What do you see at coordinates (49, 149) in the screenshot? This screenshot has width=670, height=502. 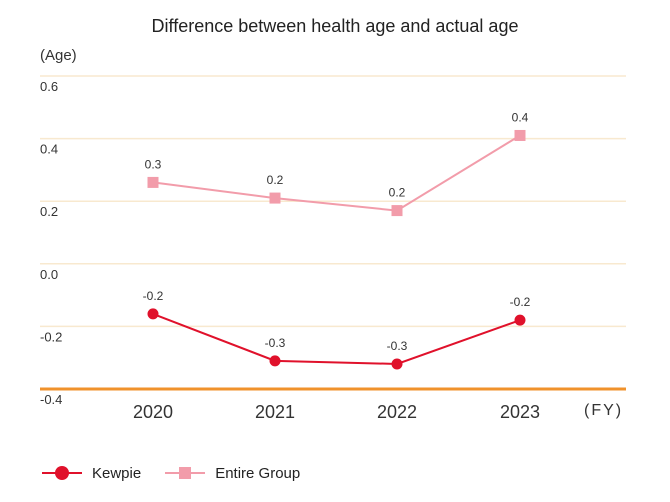 I see `y-tick-label: 0.4` at bounding box center [49, 149].